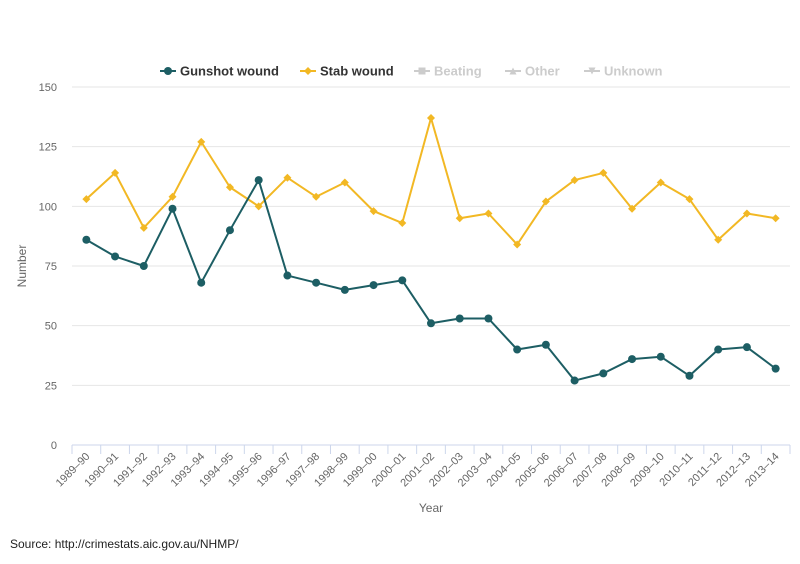 Image resolution: width=800 pixels, height=564 pixels. I want to click on legend-item-stab-wound: Stab wound, so click(357, 71).